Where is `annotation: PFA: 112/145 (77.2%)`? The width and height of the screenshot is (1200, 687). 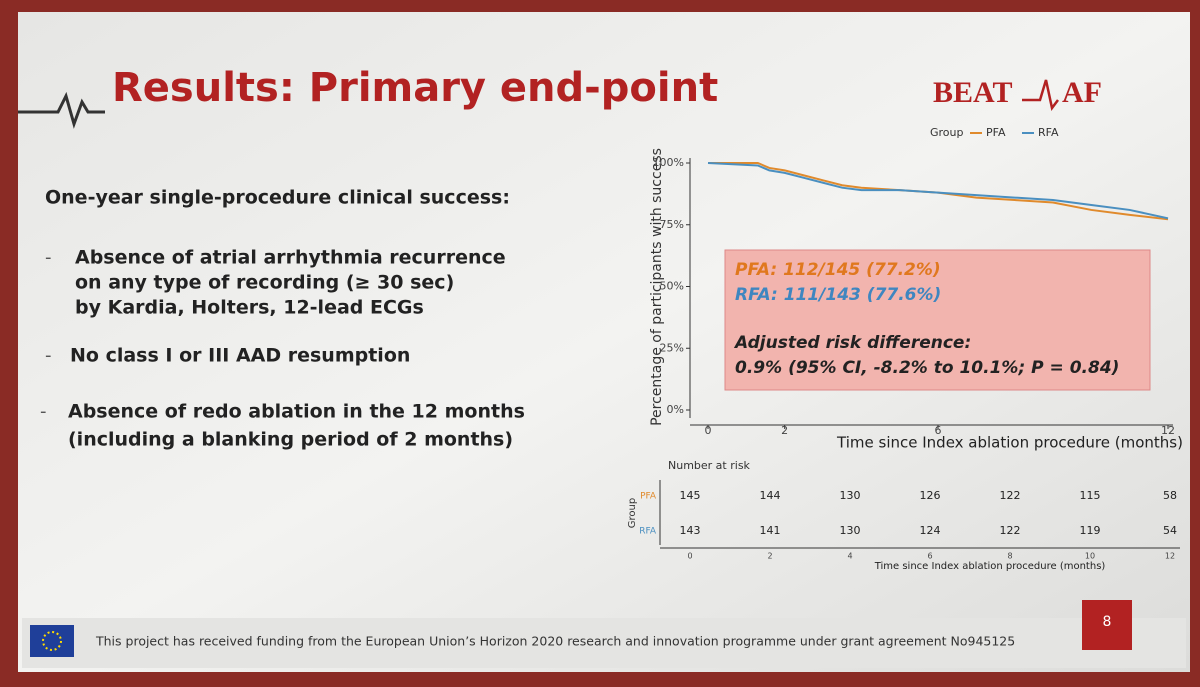 annotation: PFA: 112/145 (77.2%) is located at coordinates (838, 270).